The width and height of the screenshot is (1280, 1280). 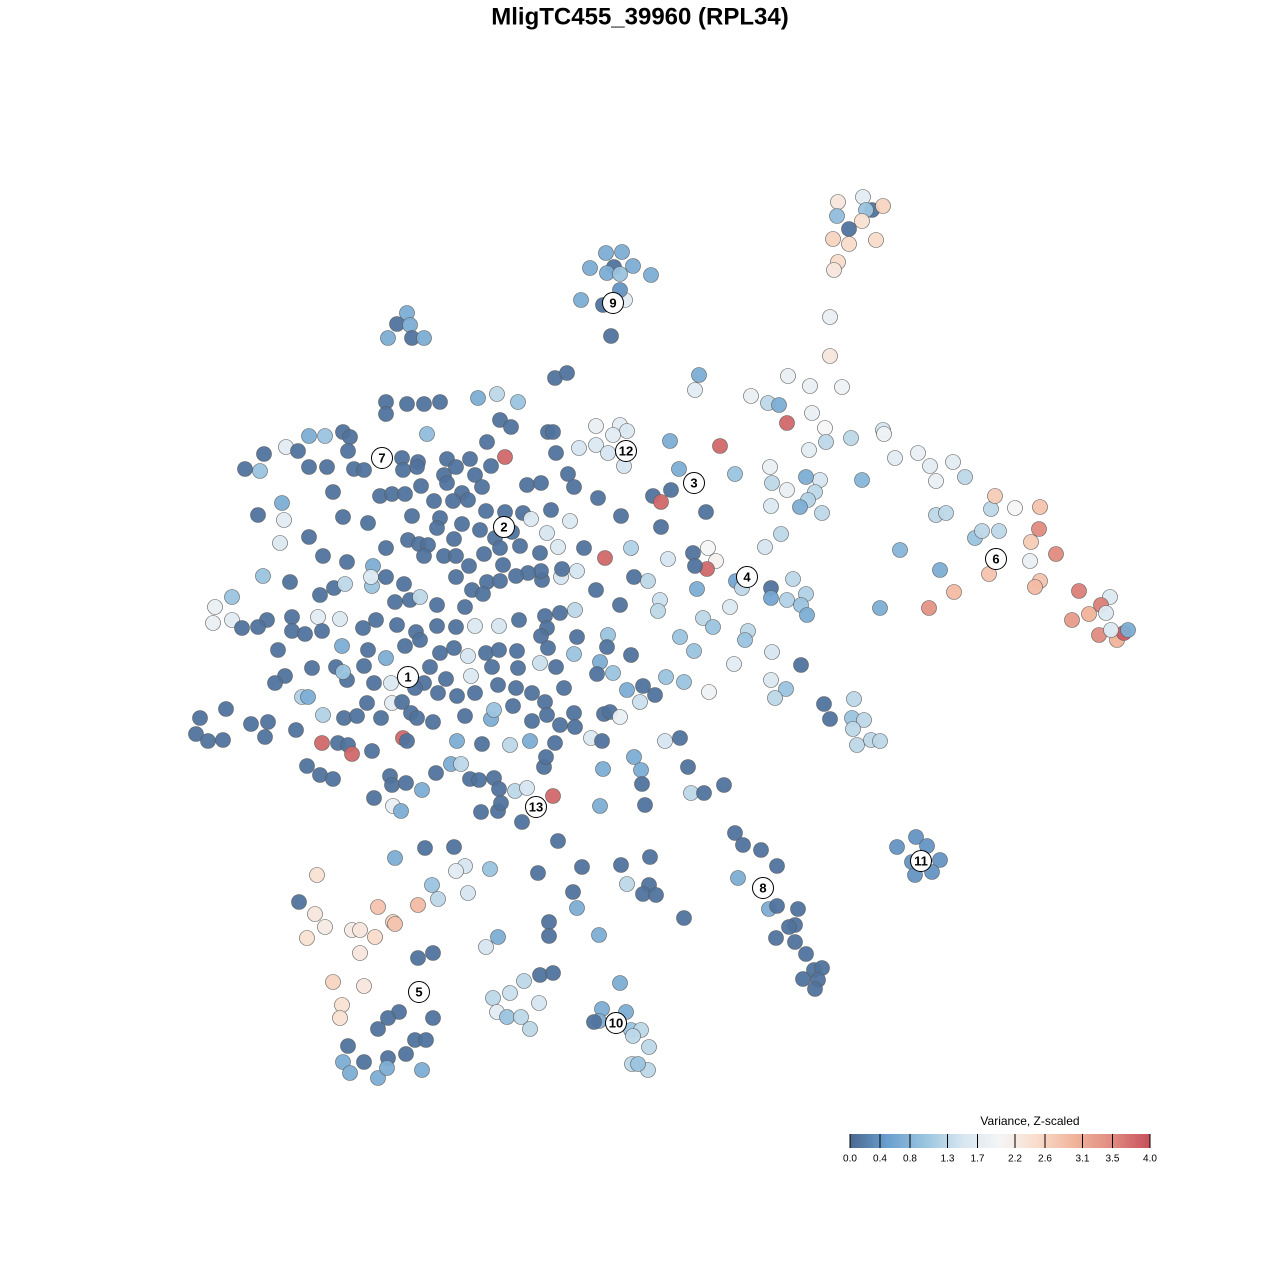 I want to click on cluster-label: 5, so click(x=418, y=991).